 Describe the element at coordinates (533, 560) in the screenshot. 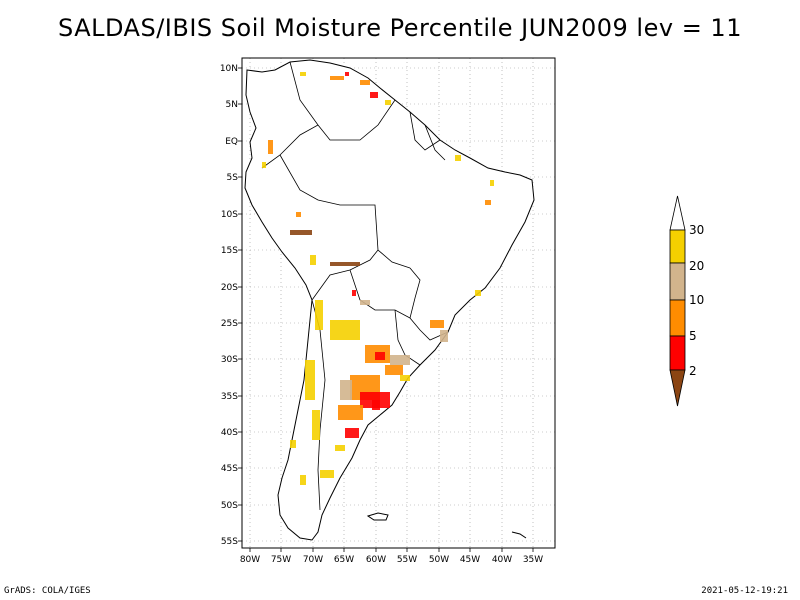

I see `lon-tick-label: 35W` at that location.